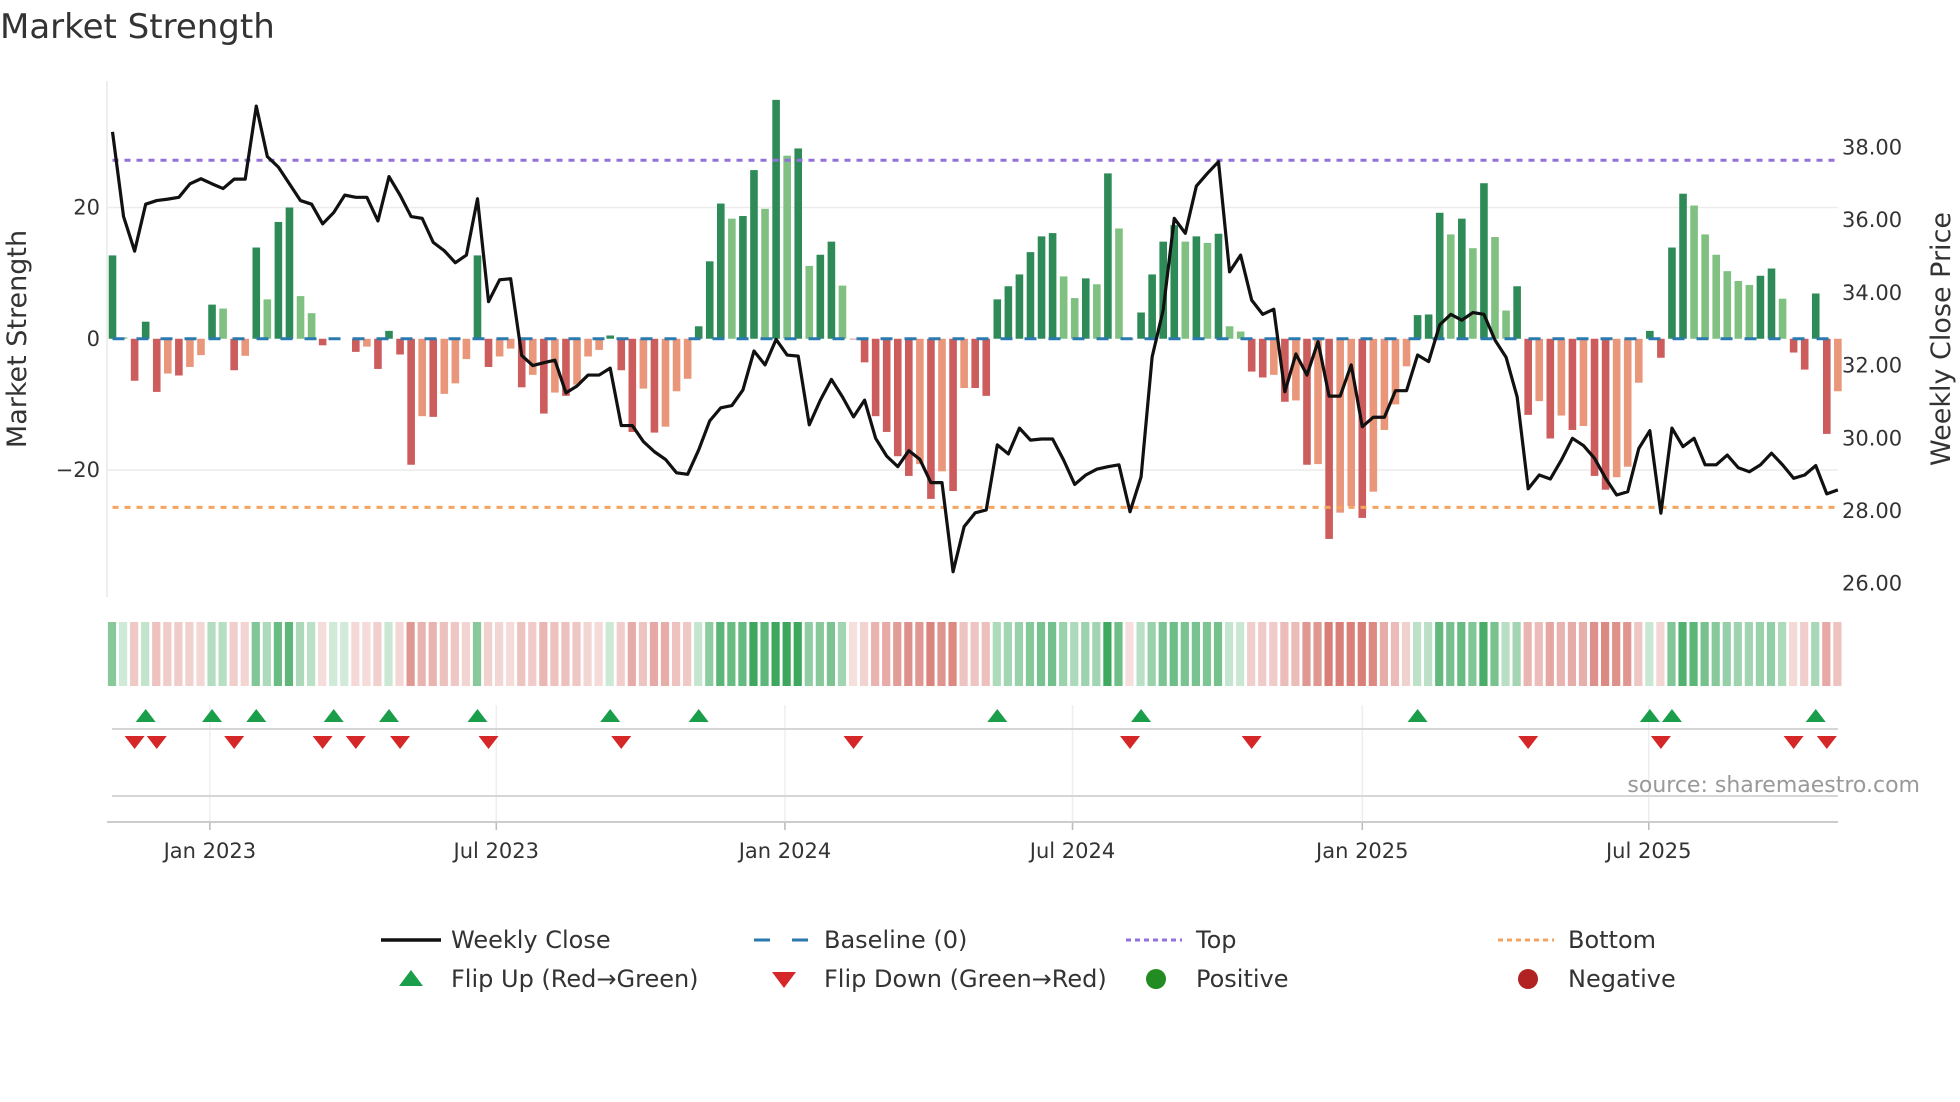 The image size is (1960, 1102). What do you see at coordinates (411, 978) in the screenshot?
I see `flip-up-legend-icon` at bounding box center [411, 978].